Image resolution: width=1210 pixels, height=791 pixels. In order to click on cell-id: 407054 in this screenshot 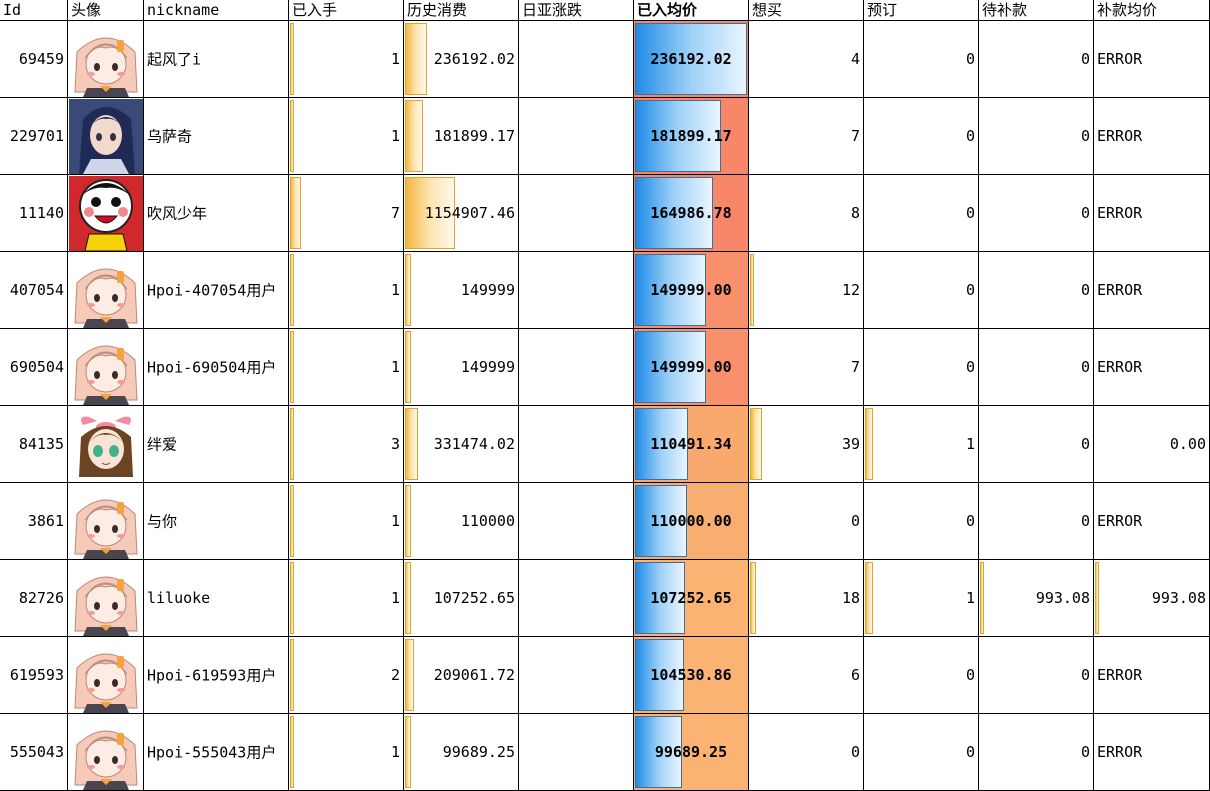, I will do `click(34, 290)`.